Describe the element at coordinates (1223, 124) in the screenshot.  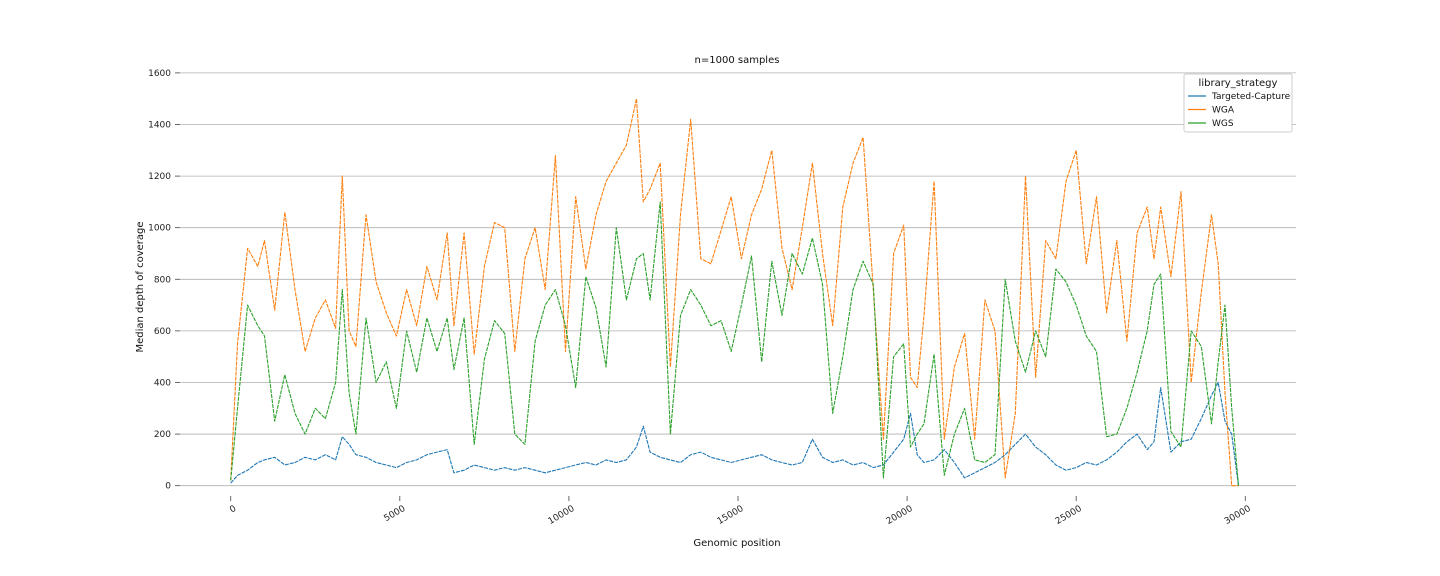
I see `legend-label: WGS` at that location.